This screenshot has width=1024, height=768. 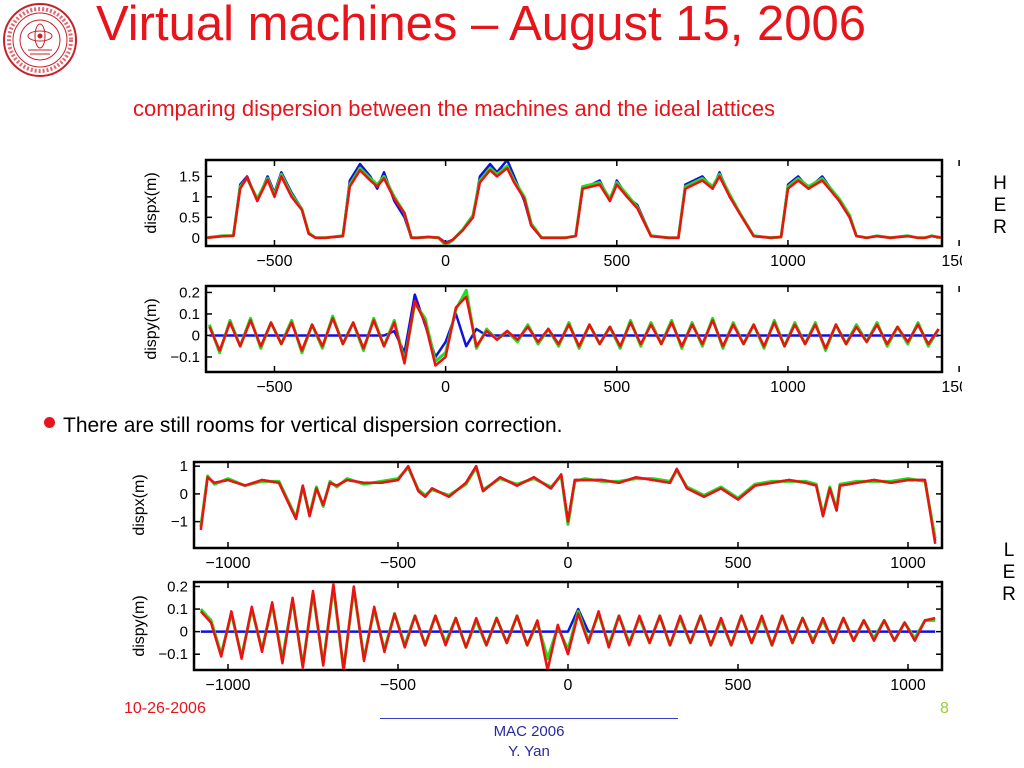 I want to click on bullet-dot-icon, so click(x=49, y=422).